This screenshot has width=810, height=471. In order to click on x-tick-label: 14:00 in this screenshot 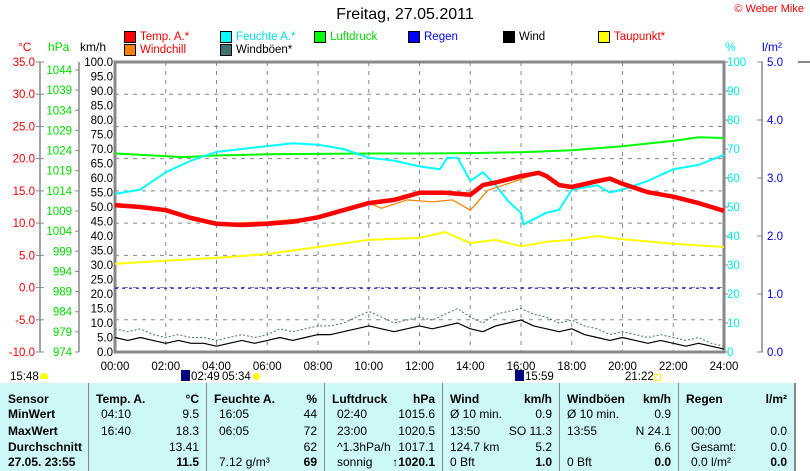, I will do `click(470, 367)`.